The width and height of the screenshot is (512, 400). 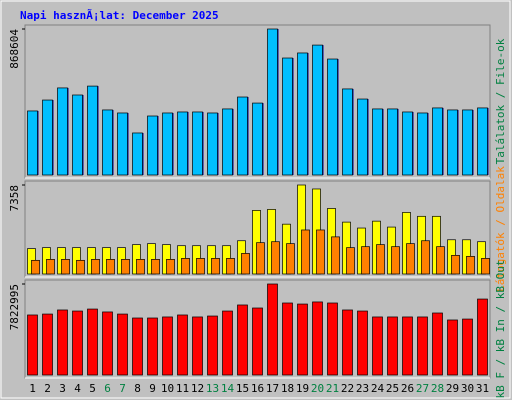 What do you see at coordinates (14, 198) in the screenshot?
I see `y-tick-label: 7358` at bounding box center [14, 198].